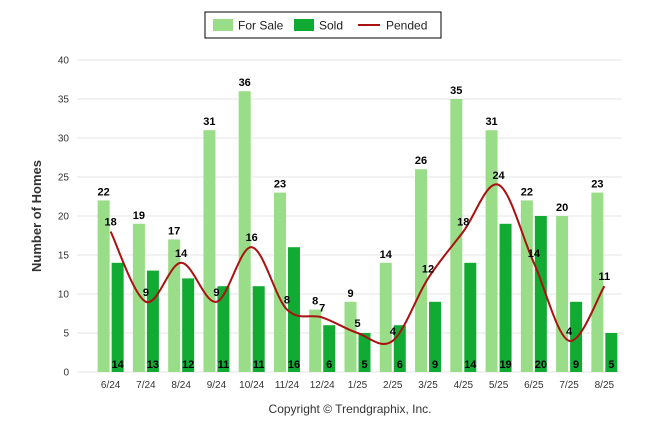 Image resolution: width=646 pixels, height=434 pixels. Describe the element at coordinates (66, 373) in the screenshot. I see `y-tick-label: 0` at that location.